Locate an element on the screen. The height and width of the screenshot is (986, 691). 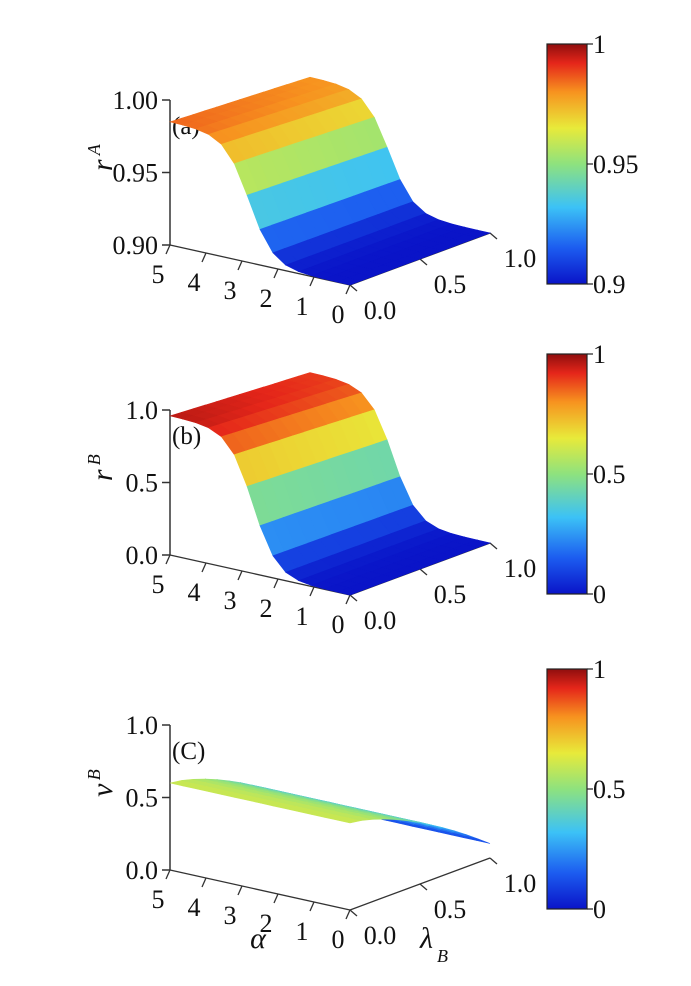
z-tick-label: 0.90 is located at coordinates (136, 245).